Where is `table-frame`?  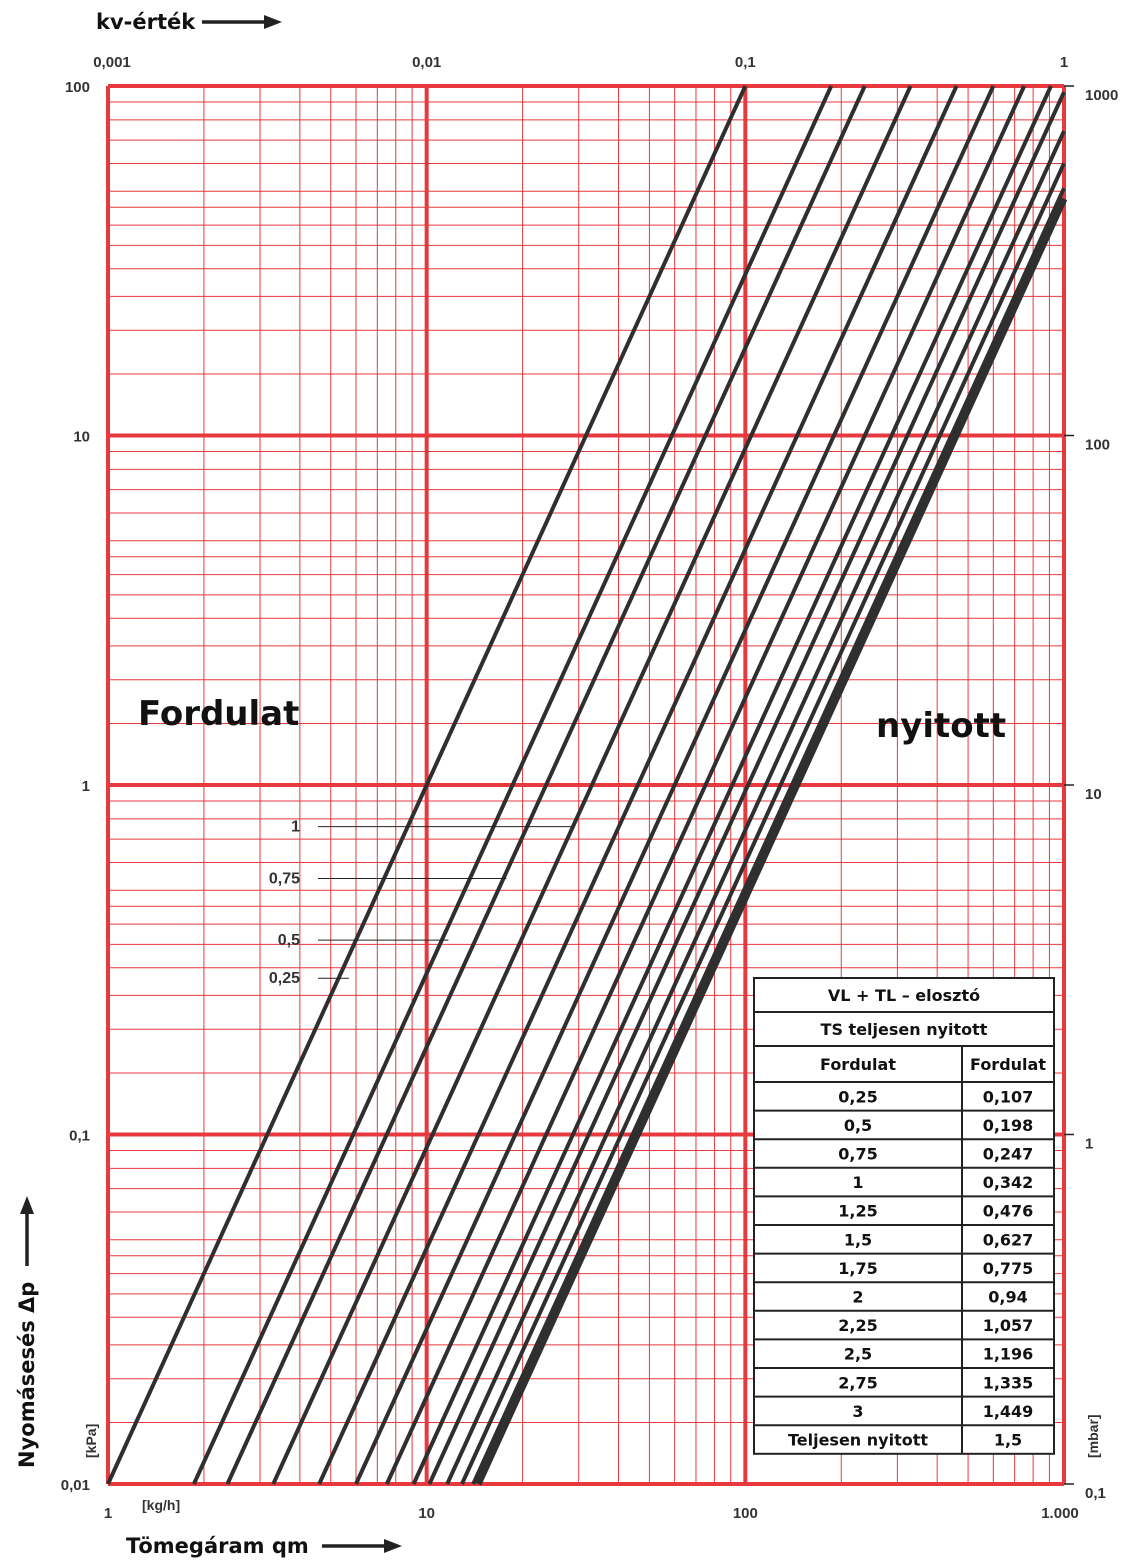 table-frame is located at coordinates (904, 1216).